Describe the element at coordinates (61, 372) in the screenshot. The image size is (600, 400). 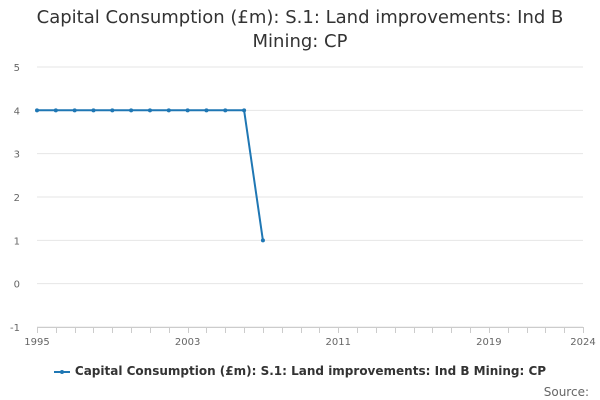
I see `legend-line-marker-icon` at that location.